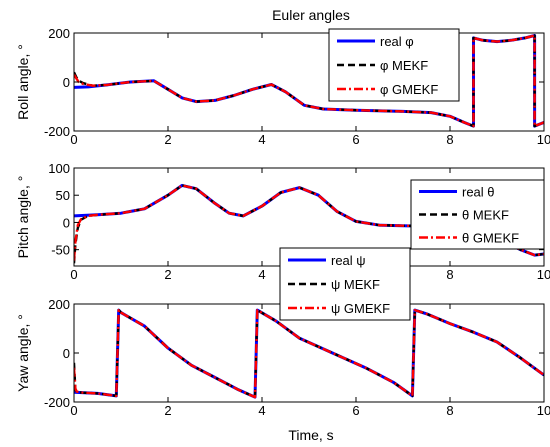  I want to click on legend-2: real θ θ MEKF θ GMEKF, so click(477, 214).